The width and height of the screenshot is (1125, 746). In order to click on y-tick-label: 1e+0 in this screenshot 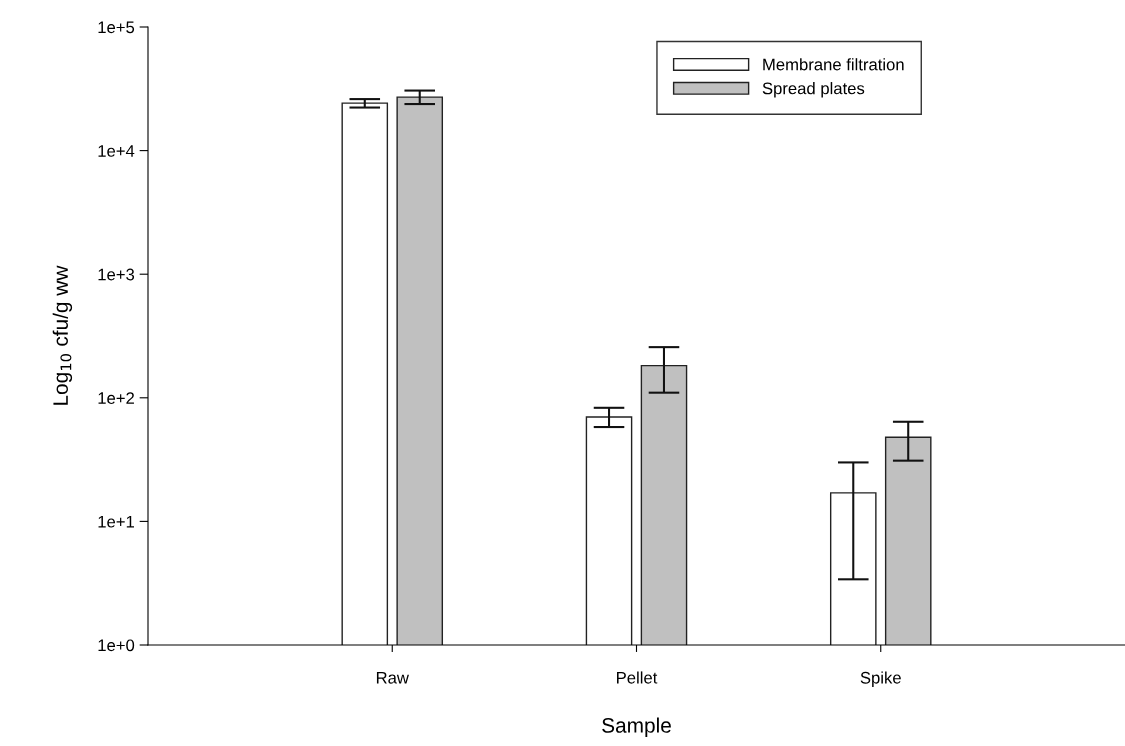, I will do `click(116, 645)`.